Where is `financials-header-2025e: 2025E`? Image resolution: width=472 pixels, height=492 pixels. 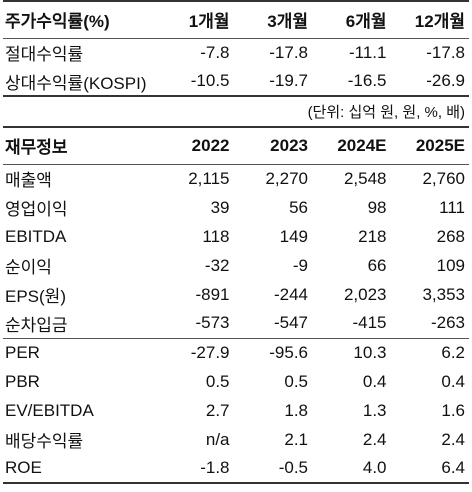 financials-header-2025e: 2025E is located at coordinates (440, 145).